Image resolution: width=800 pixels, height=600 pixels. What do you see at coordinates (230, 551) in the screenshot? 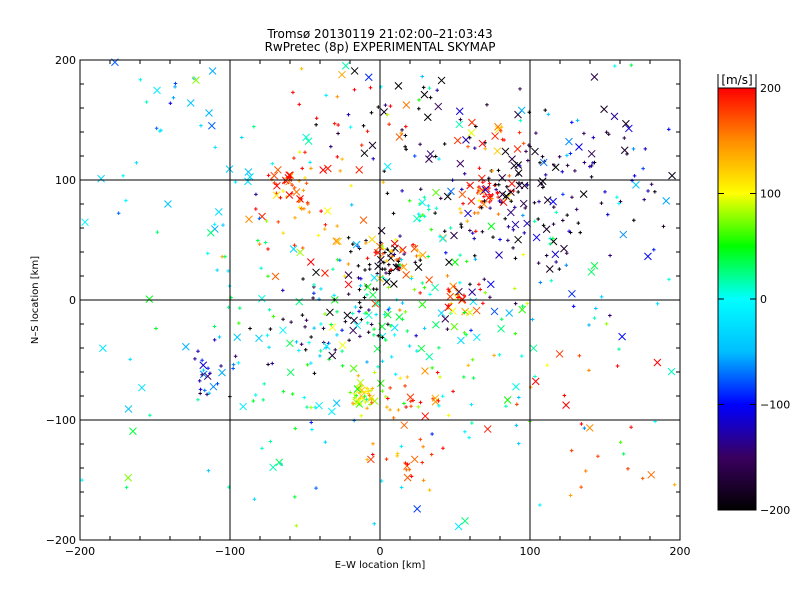
I see `x-tick-label: −100` at bounding box center [230, 551].